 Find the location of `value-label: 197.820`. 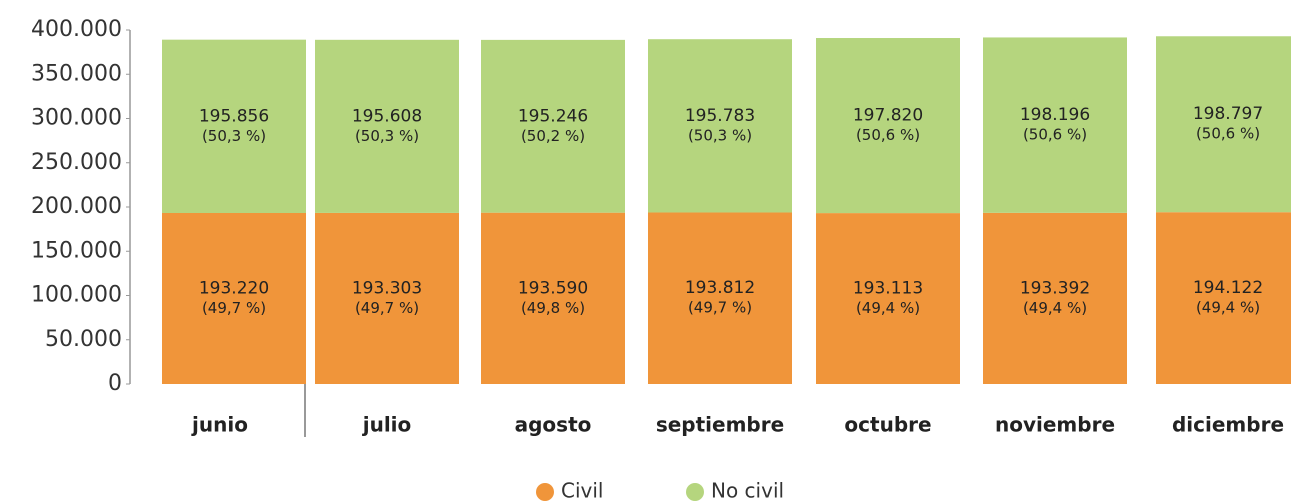

value-label: 197.820 is located at coordinates (888, 116).